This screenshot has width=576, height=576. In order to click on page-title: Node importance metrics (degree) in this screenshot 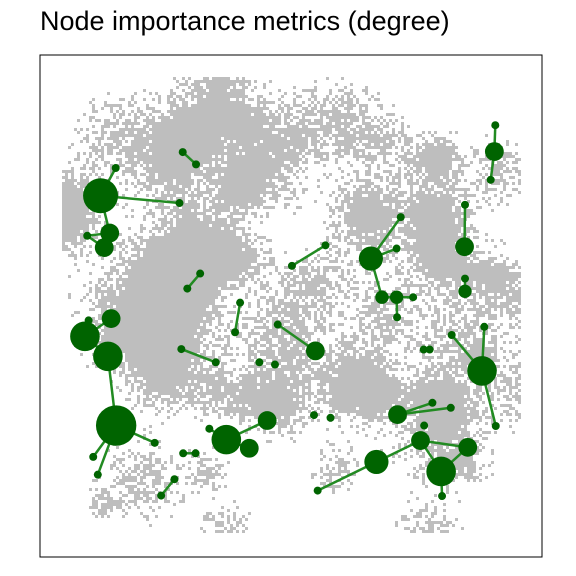, I will do `click(245, 21)`.